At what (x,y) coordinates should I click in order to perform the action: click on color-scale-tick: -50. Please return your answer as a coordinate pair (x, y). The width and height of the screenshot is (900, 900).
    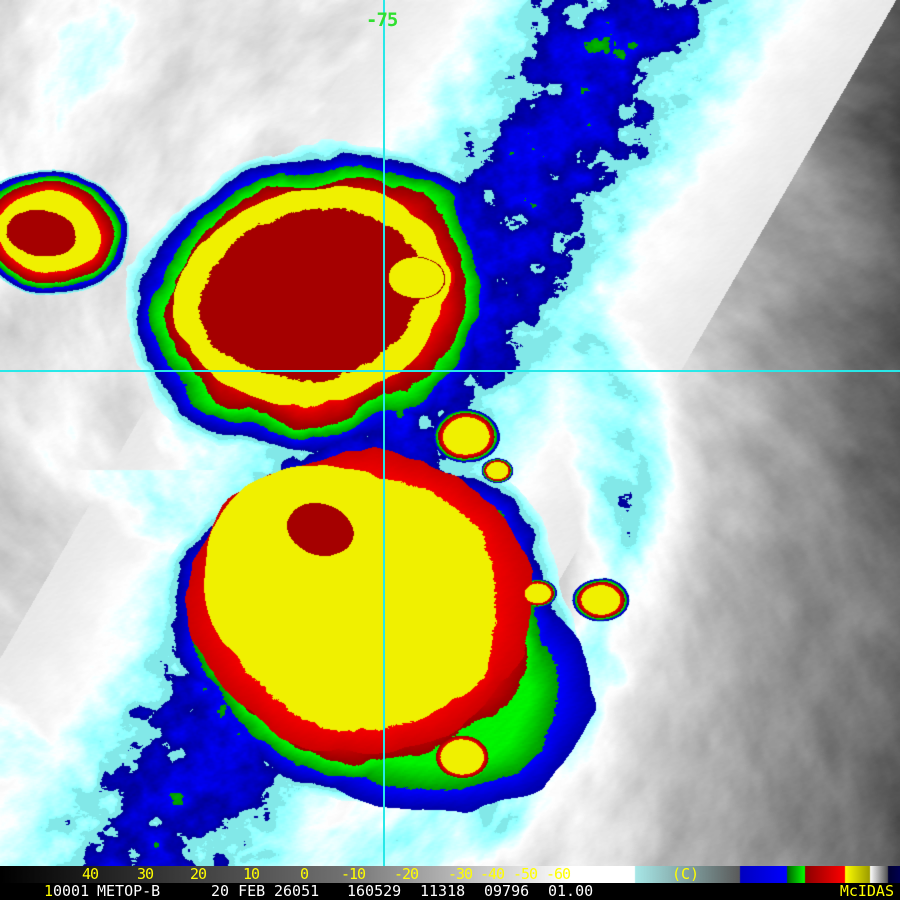
    Looking at the image, I should click on (525, 874).